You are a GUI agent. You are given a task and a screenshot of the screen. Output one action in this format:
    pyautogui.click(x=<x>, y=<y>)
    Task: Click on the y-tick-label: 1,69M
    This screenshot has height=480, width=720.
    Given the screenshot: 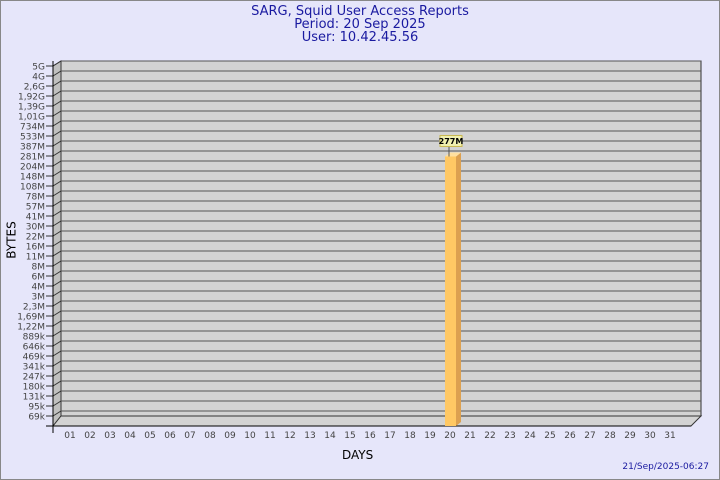 What is the action you would take?
    pyautogui.click(x=31, y=318)
    